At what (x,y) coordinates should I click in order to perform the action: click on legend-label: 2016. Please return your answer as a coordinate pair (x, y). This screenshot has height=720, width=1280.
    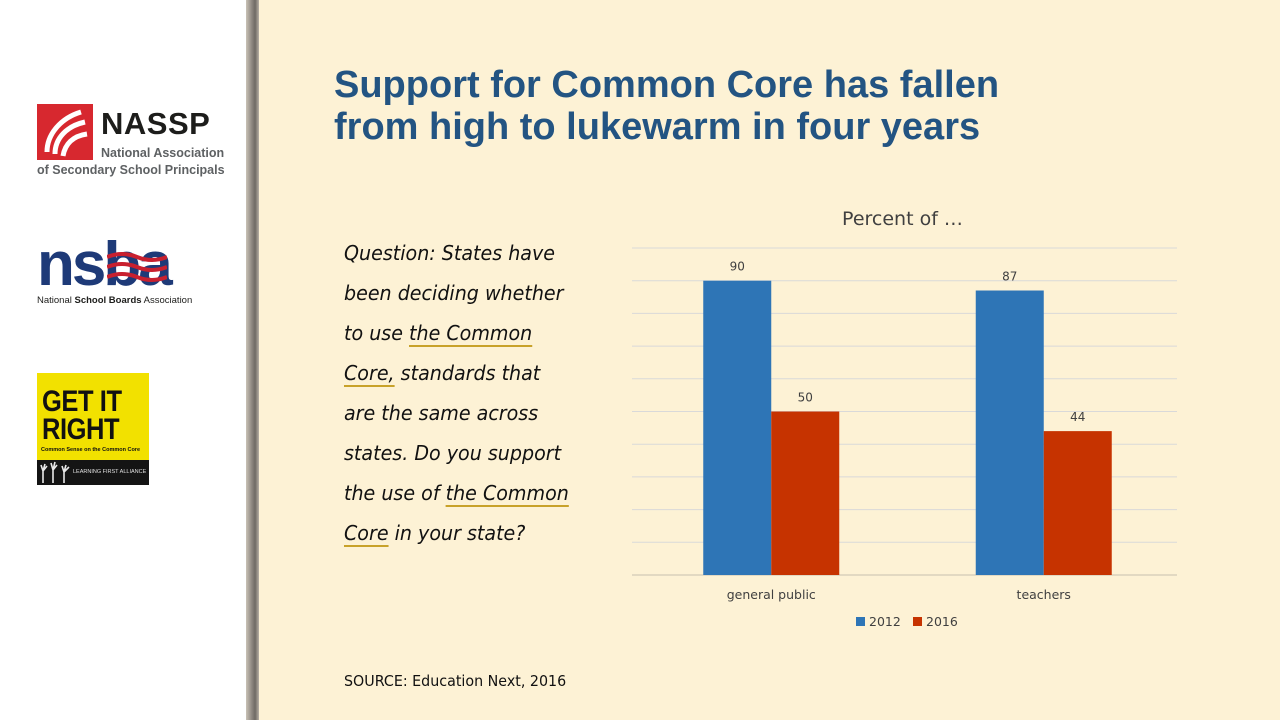
    Looking at the image, I should click on (942, 621).